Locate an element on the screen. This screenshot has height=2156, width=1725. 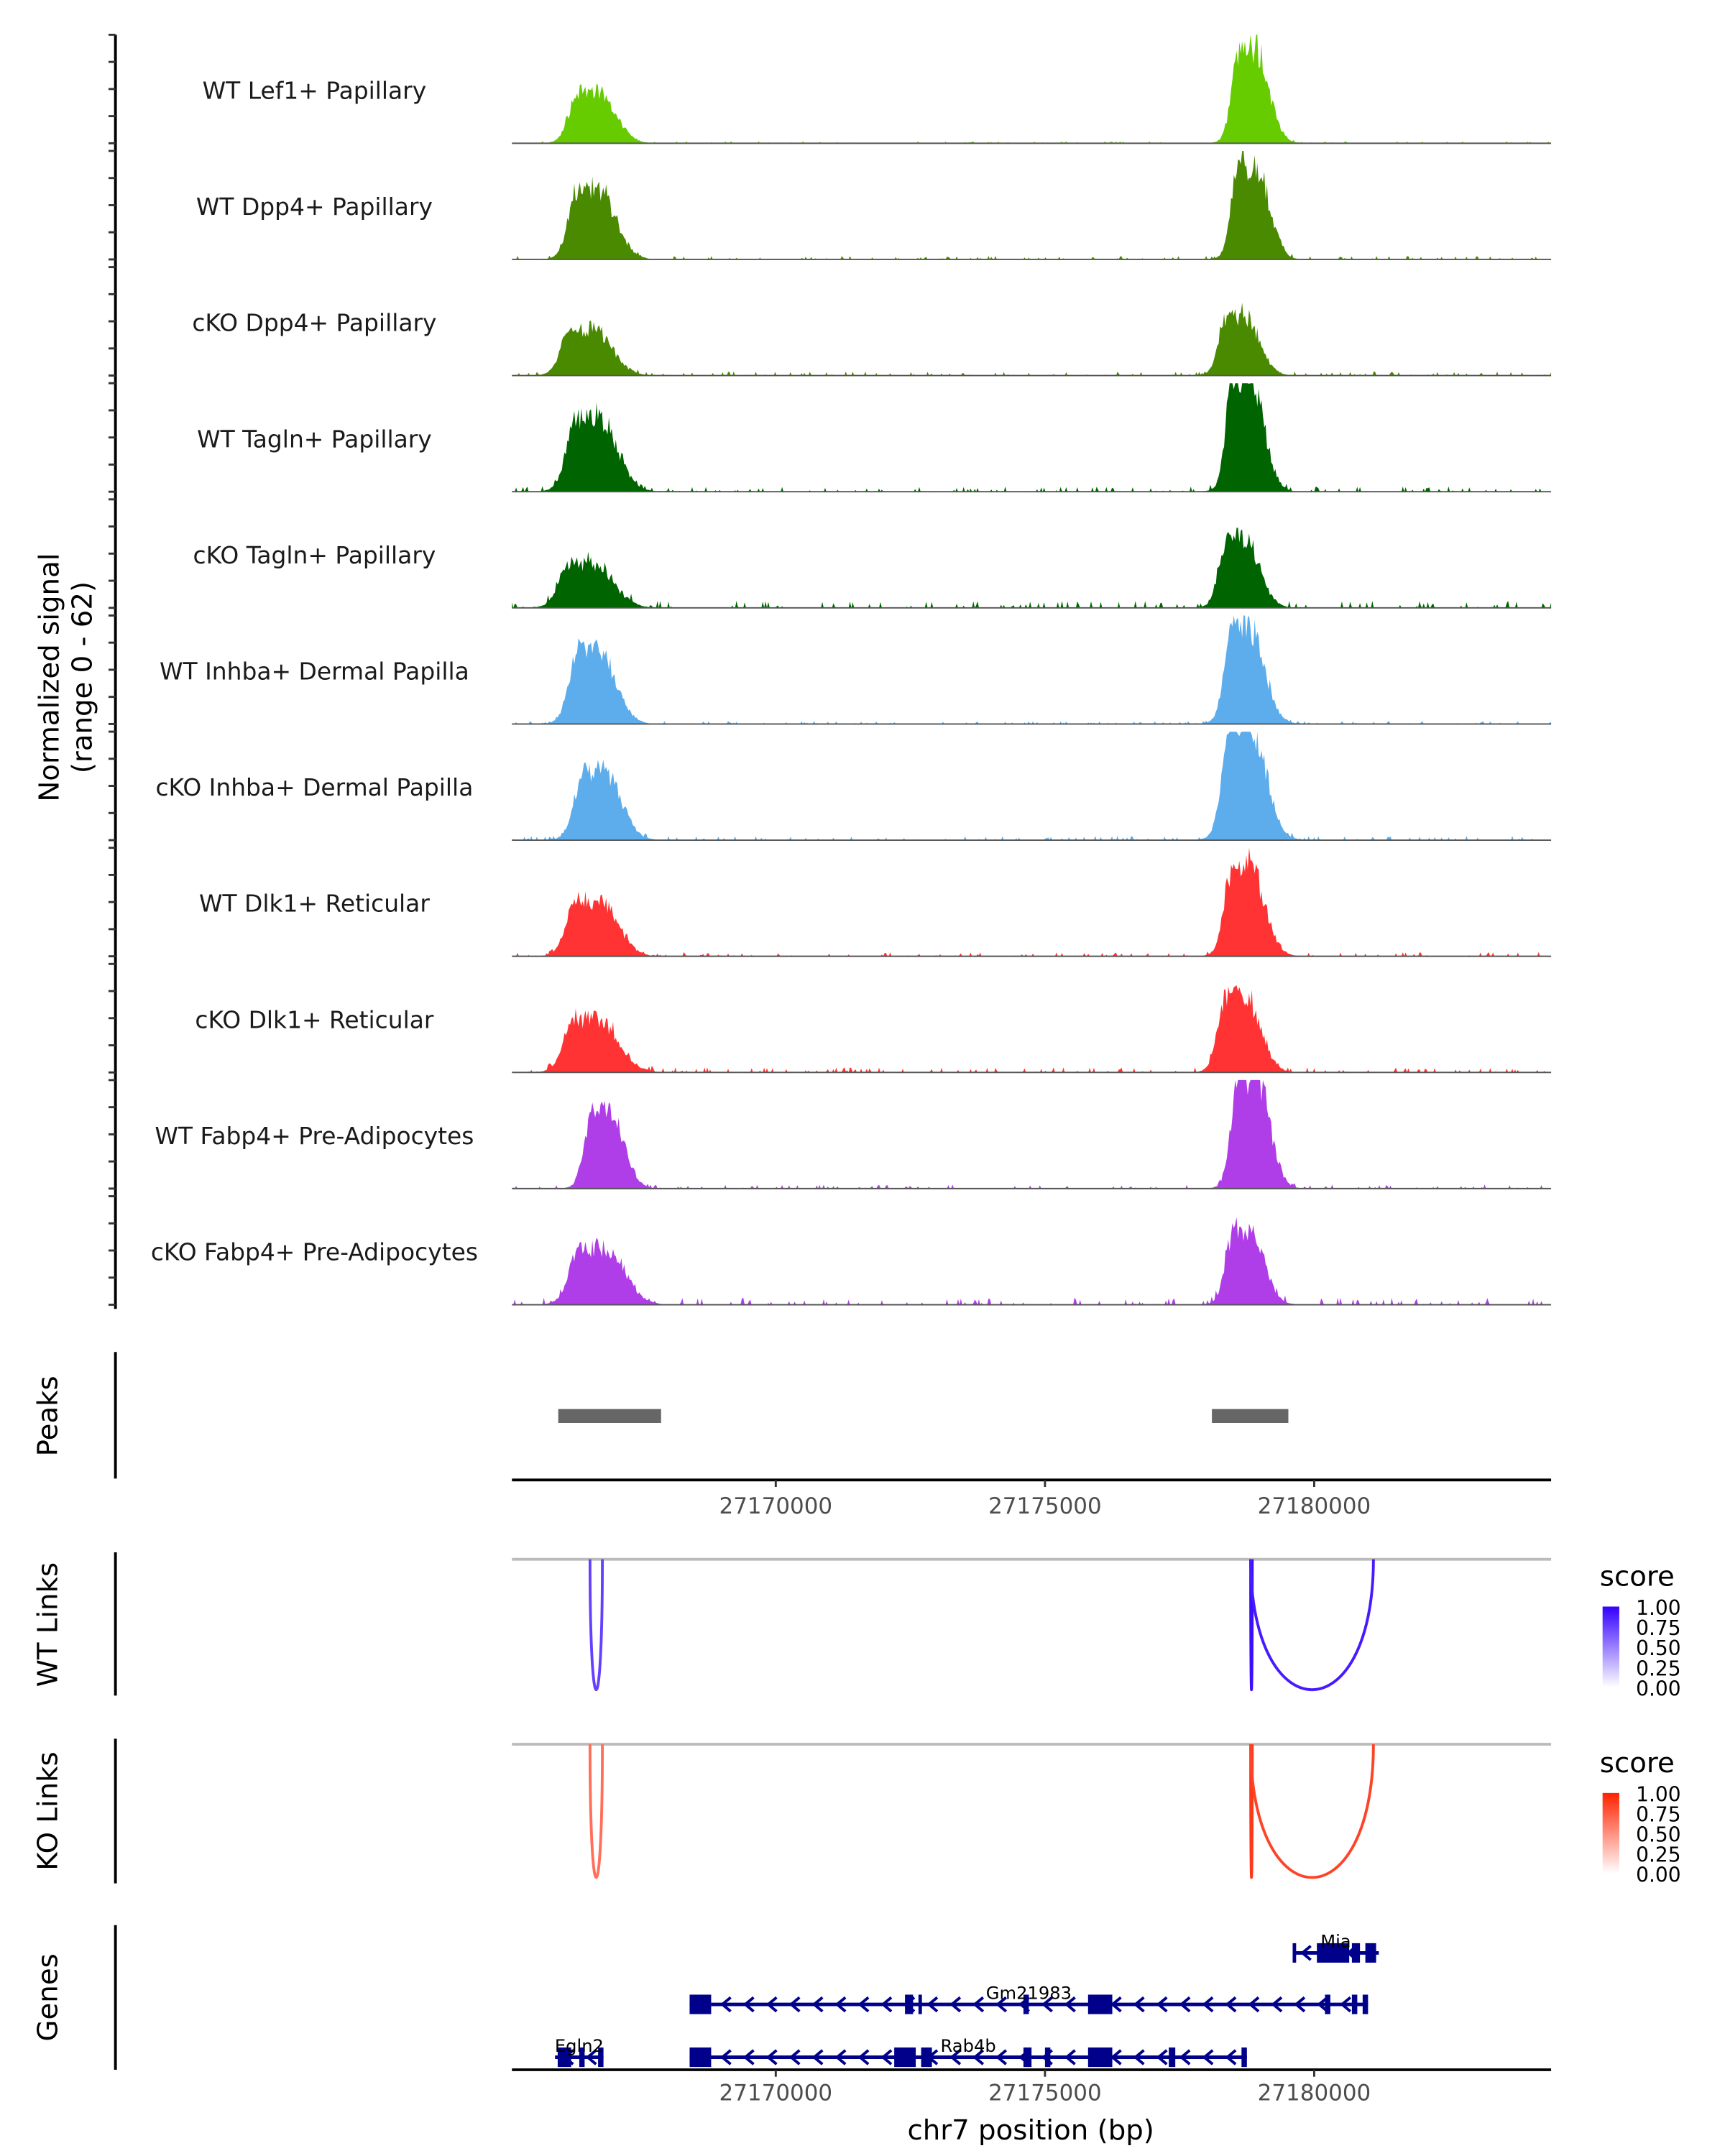
gene-model: Mia is located at coordinates (1335, 1947).